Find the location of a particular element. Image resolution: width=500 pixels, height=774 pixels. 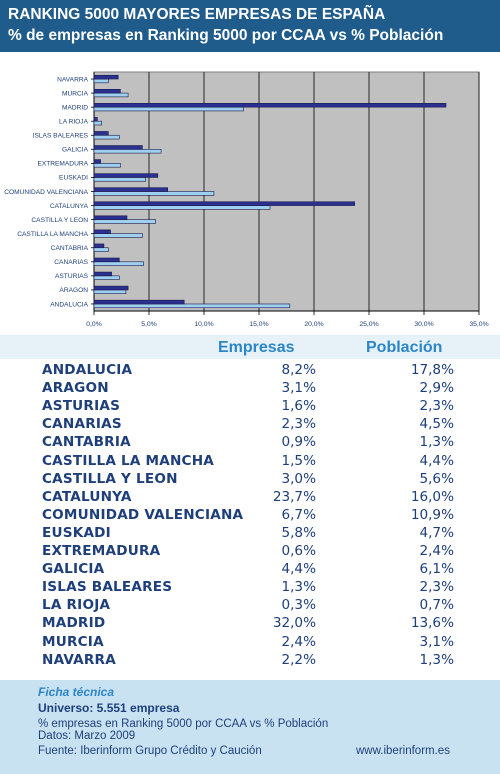

y-category-label: LA RIOJA is located at coordinates (74, 122).